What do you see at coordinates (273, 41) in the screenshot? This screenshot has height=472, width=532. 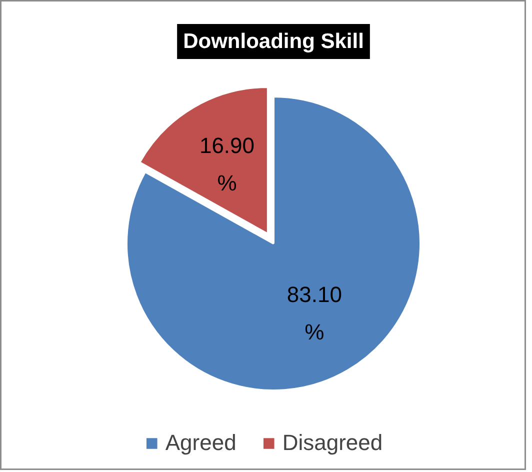 I see `chart-title: Downloading Skill` at bounding box center [273, 41].